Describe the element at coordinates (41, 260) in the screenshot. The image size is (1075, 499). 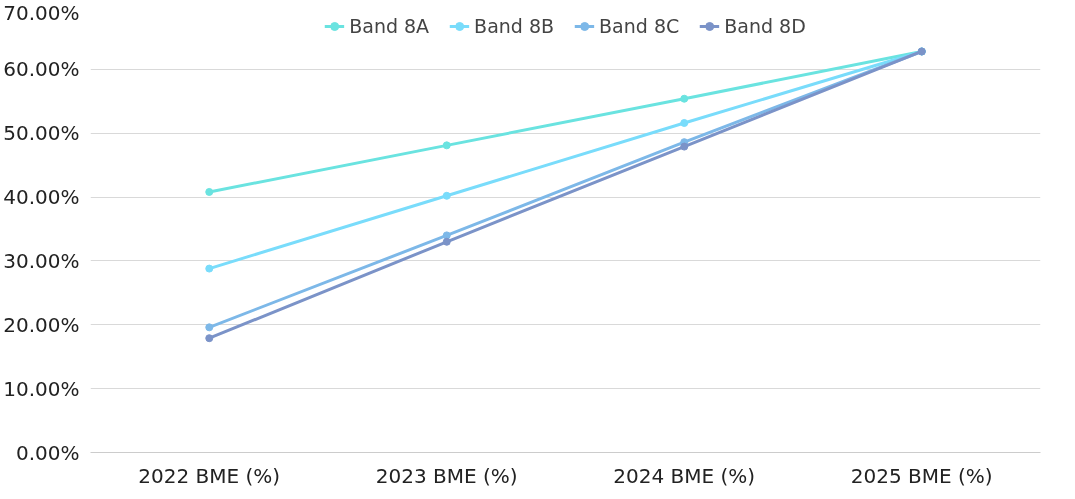
I see `y-tick-label: 30.00%` at that location.